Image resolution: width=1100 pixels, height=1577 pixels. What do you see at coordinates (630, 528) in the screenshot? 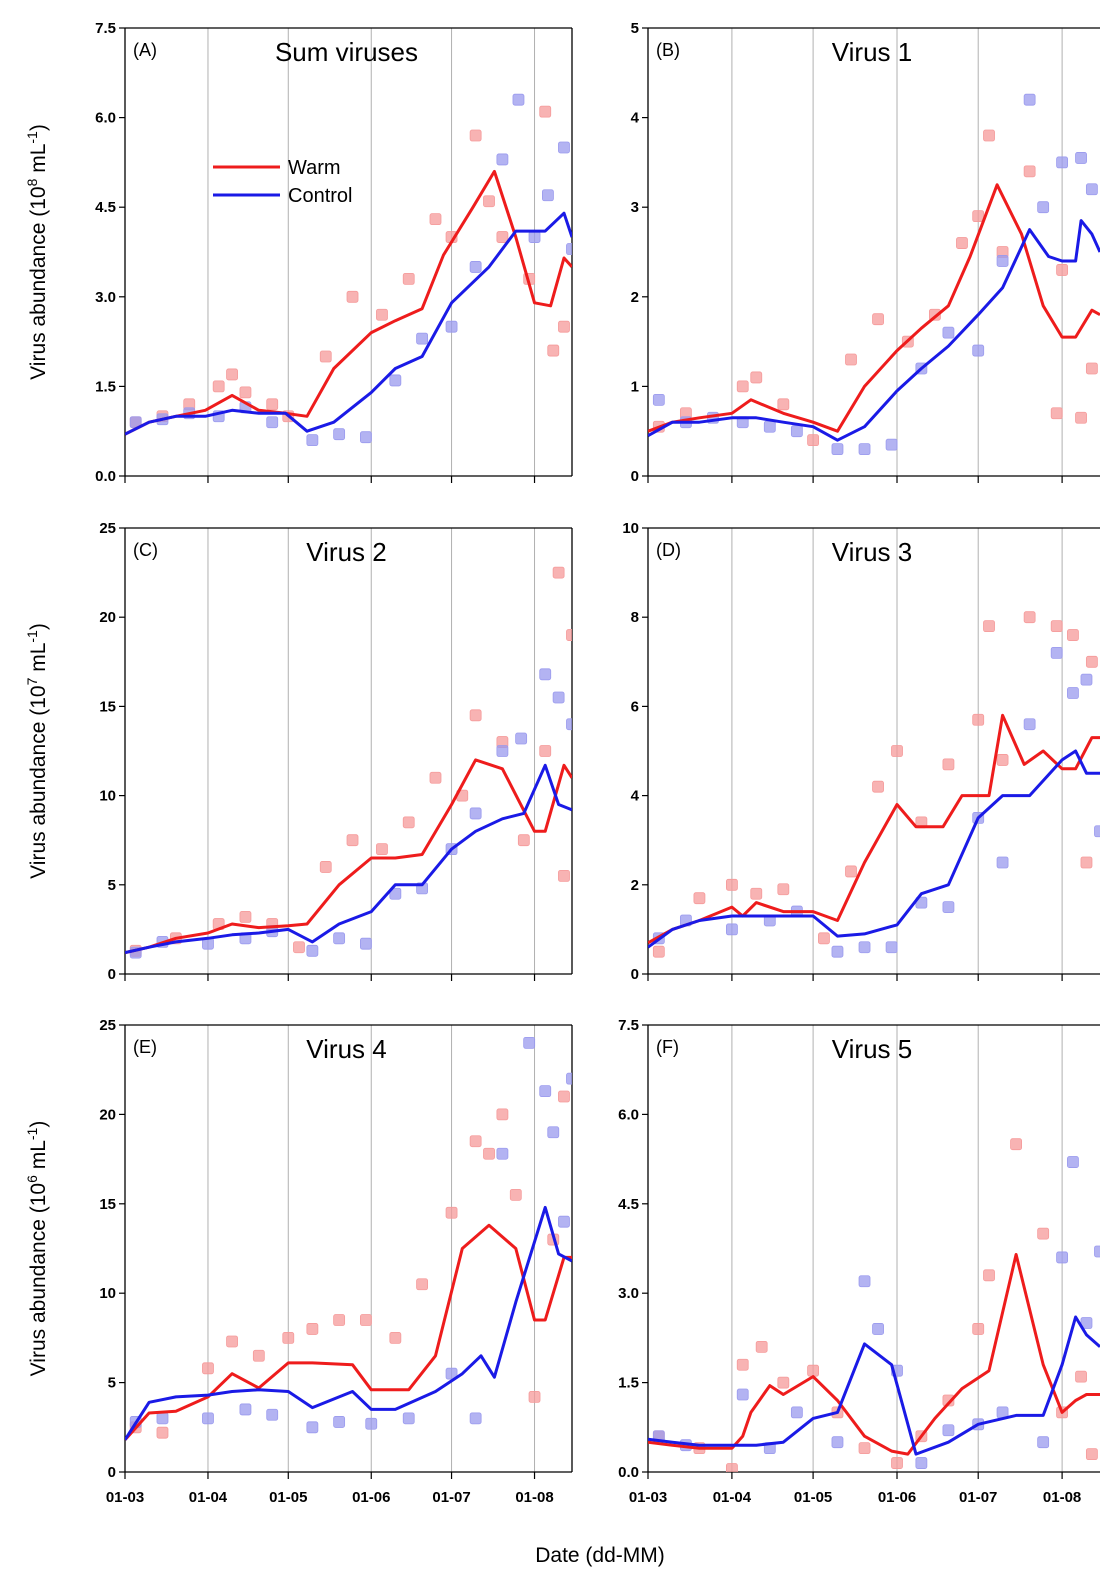
I see `panel-d-y-tick-label: 10` at bounding box center [630, 528].